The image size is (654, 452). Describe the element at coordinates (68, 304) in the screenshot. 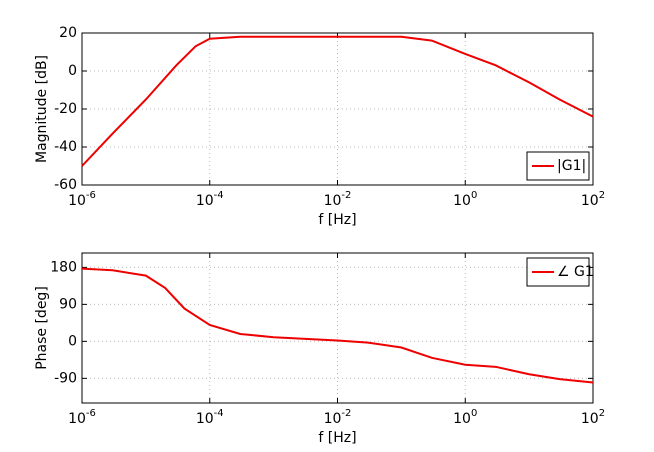

I see `y-tick-label: 90` at that location.